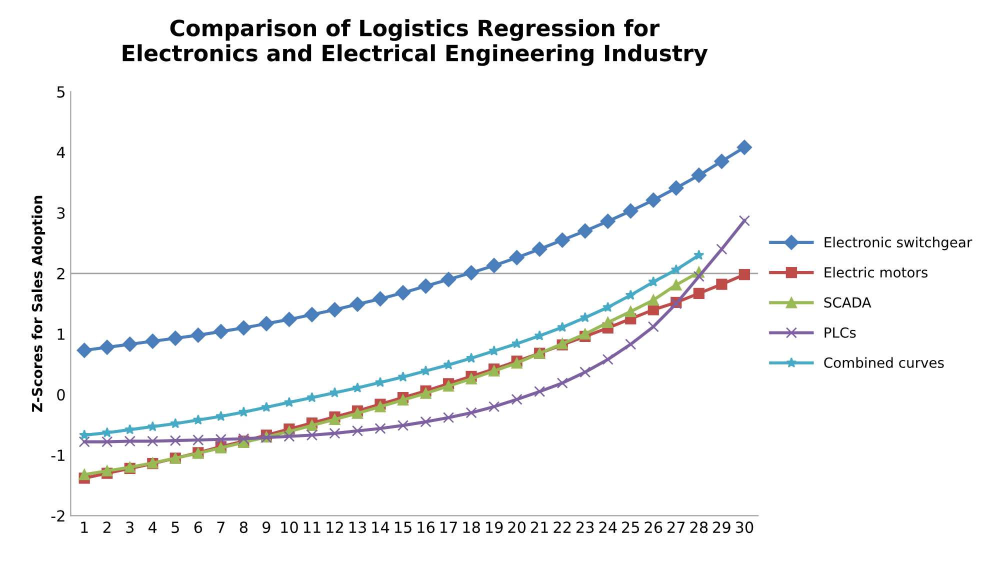 The image size is (982, 573). I want to click on y-tick-label: 4, so click(60, 152).